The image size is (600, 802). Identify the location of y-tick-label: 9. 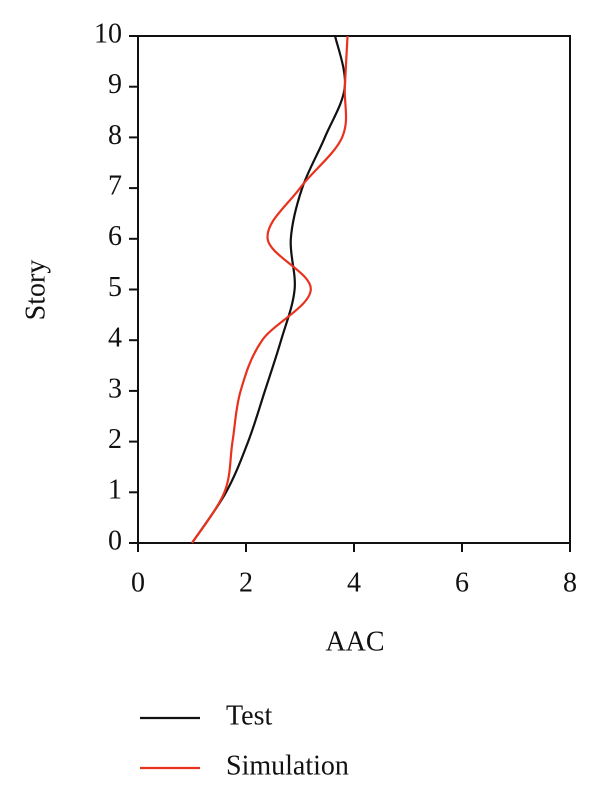
(115, 84).